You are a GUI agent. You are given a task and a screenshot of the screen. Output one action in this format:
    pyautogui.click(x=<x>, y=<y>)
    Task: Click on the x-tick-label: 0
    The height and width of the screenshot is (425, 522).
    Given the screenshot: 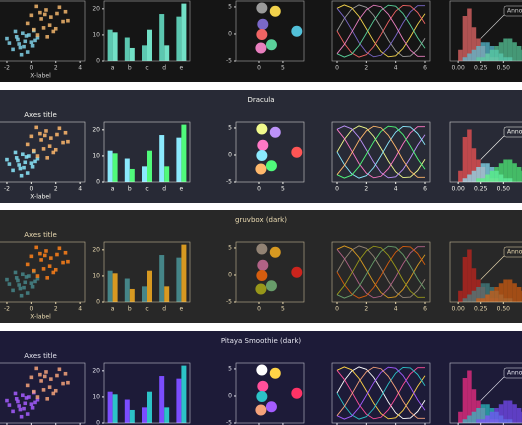 What is the action you would take?
    pyautogui.click(x=337, y=189)
    